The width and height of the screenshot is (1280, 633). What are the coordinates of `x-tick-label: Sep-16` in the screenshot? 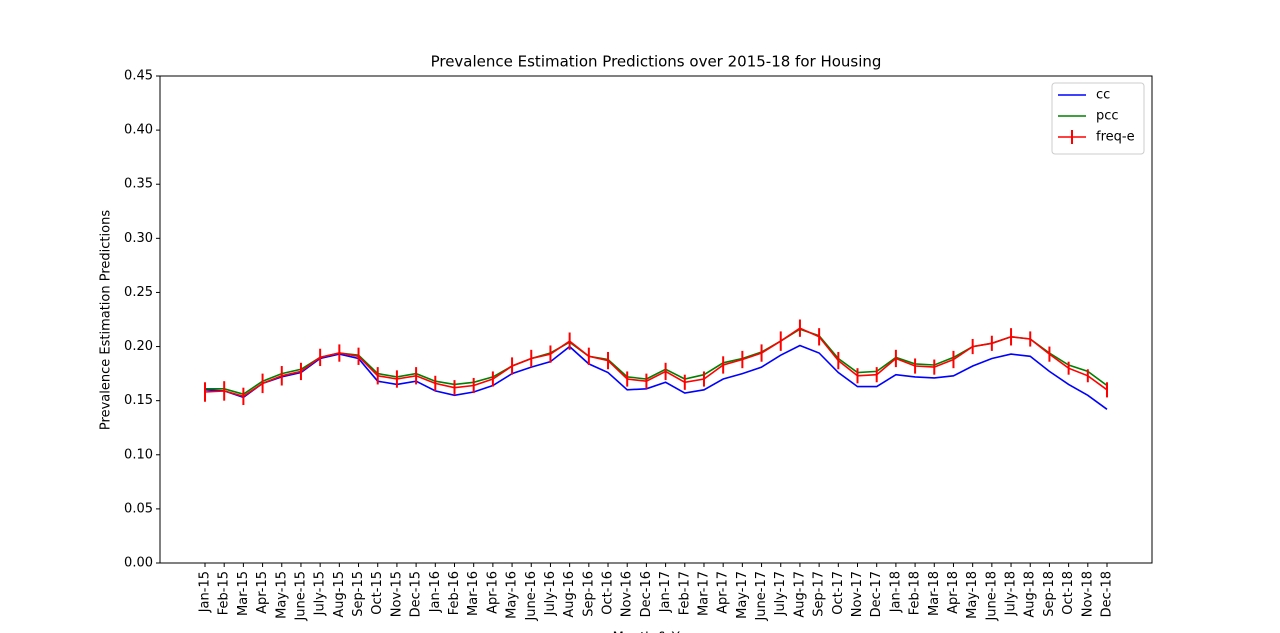 It's located at (588, 594).